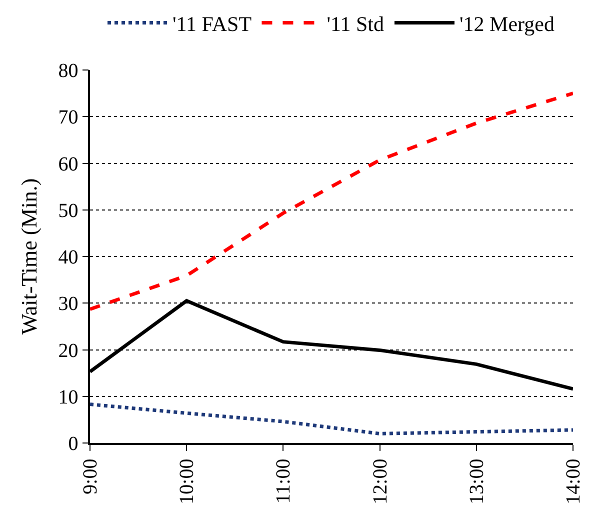 Image resolution: width=597 pixels, height=523 pixels. Describe the element at coordinates (91, 476) in the screenshot. I see `x-tick-label: 9:00` at that location.